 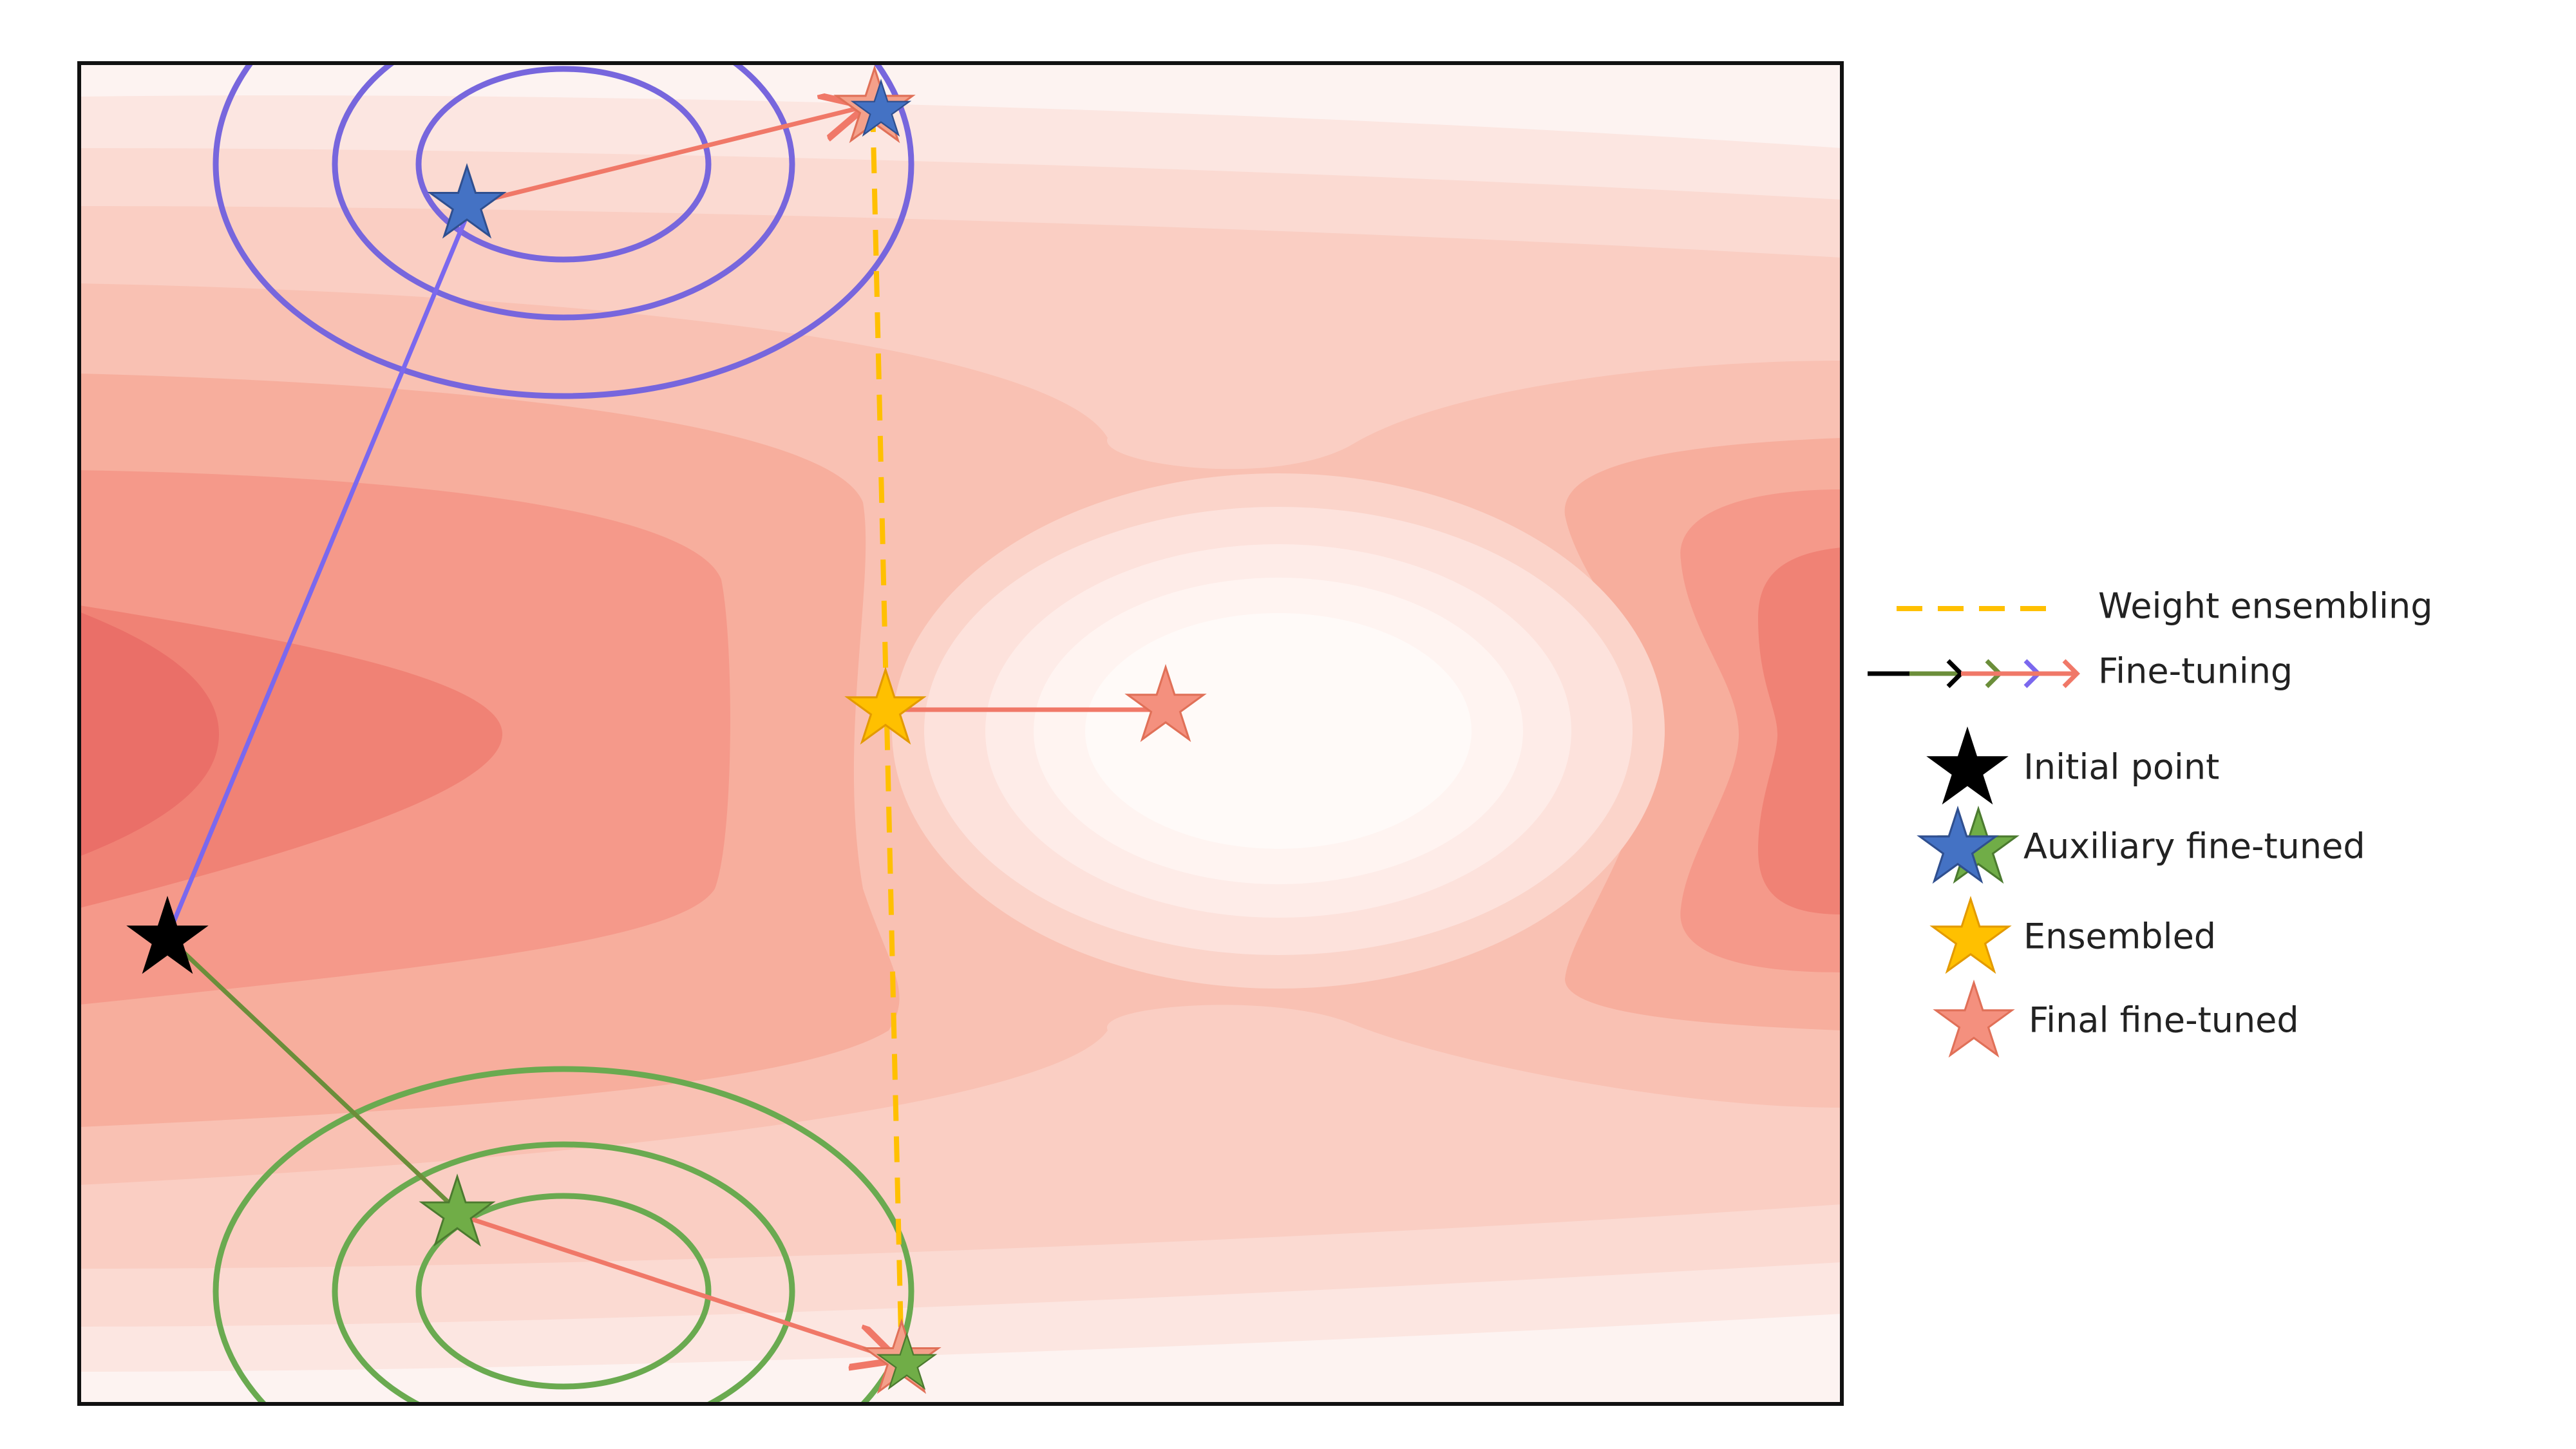 I want to click on legend-weight-ensembling-label: Weight ensembling, so click(x=2265, y=606).